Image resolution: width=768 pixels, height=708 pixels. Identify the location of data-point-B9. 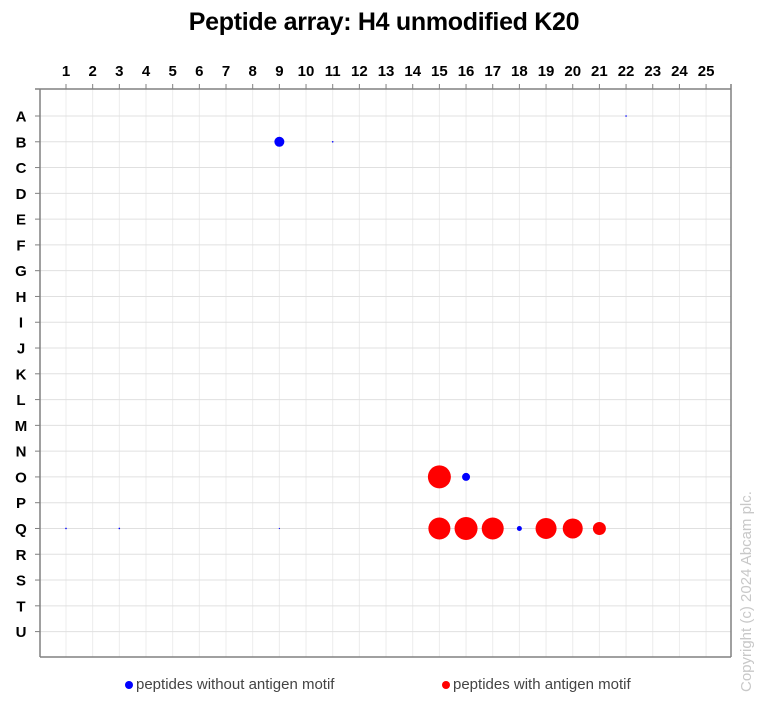
(279, 141).